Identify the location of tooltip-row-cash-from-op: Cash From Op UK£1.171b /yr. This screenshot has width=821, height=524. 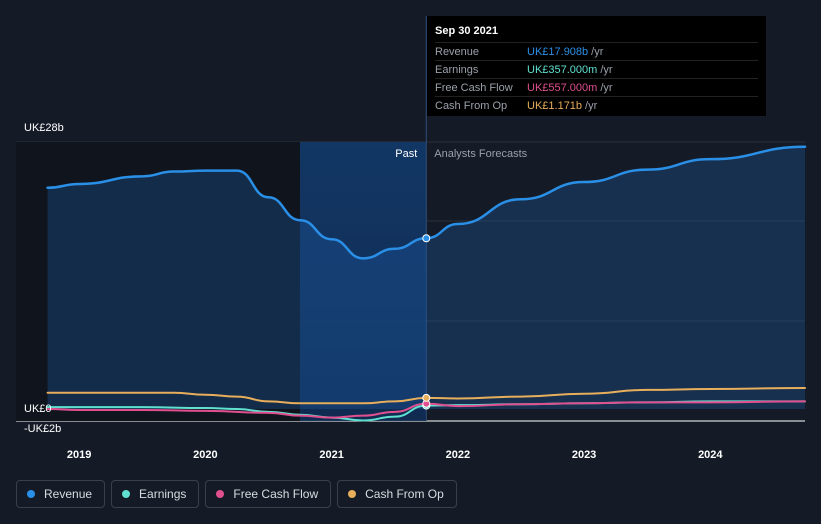
(596, 105).